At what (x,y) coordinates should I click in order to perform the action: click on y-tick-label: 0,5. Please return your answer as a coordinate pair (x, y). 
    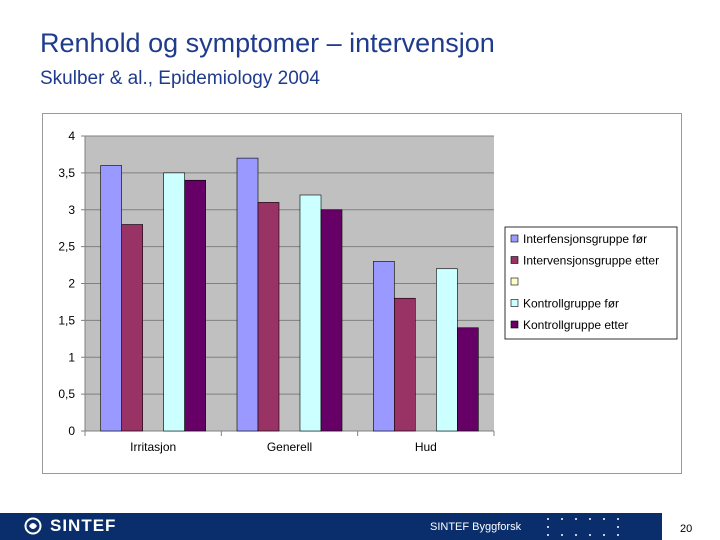
    Looking at the image, I should click on (66, 394).